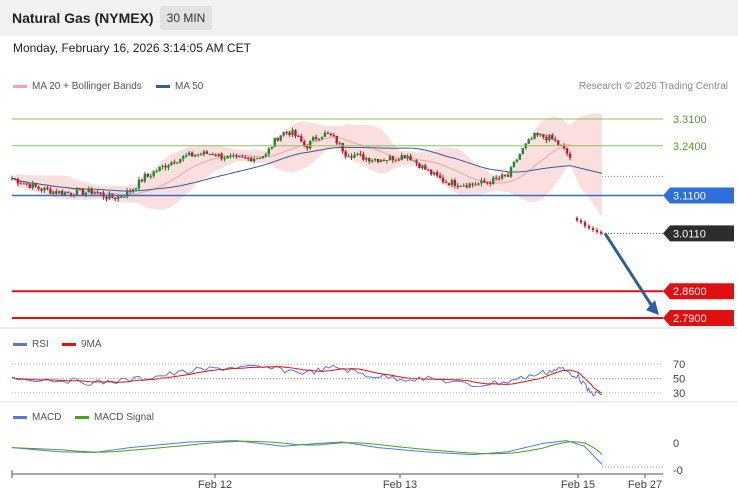 The width and height of the screenshot is (738, 500). Describe the element at coordinates (690, 147) in the screenshot. I see `resistance-label: 3.2400` at that location.